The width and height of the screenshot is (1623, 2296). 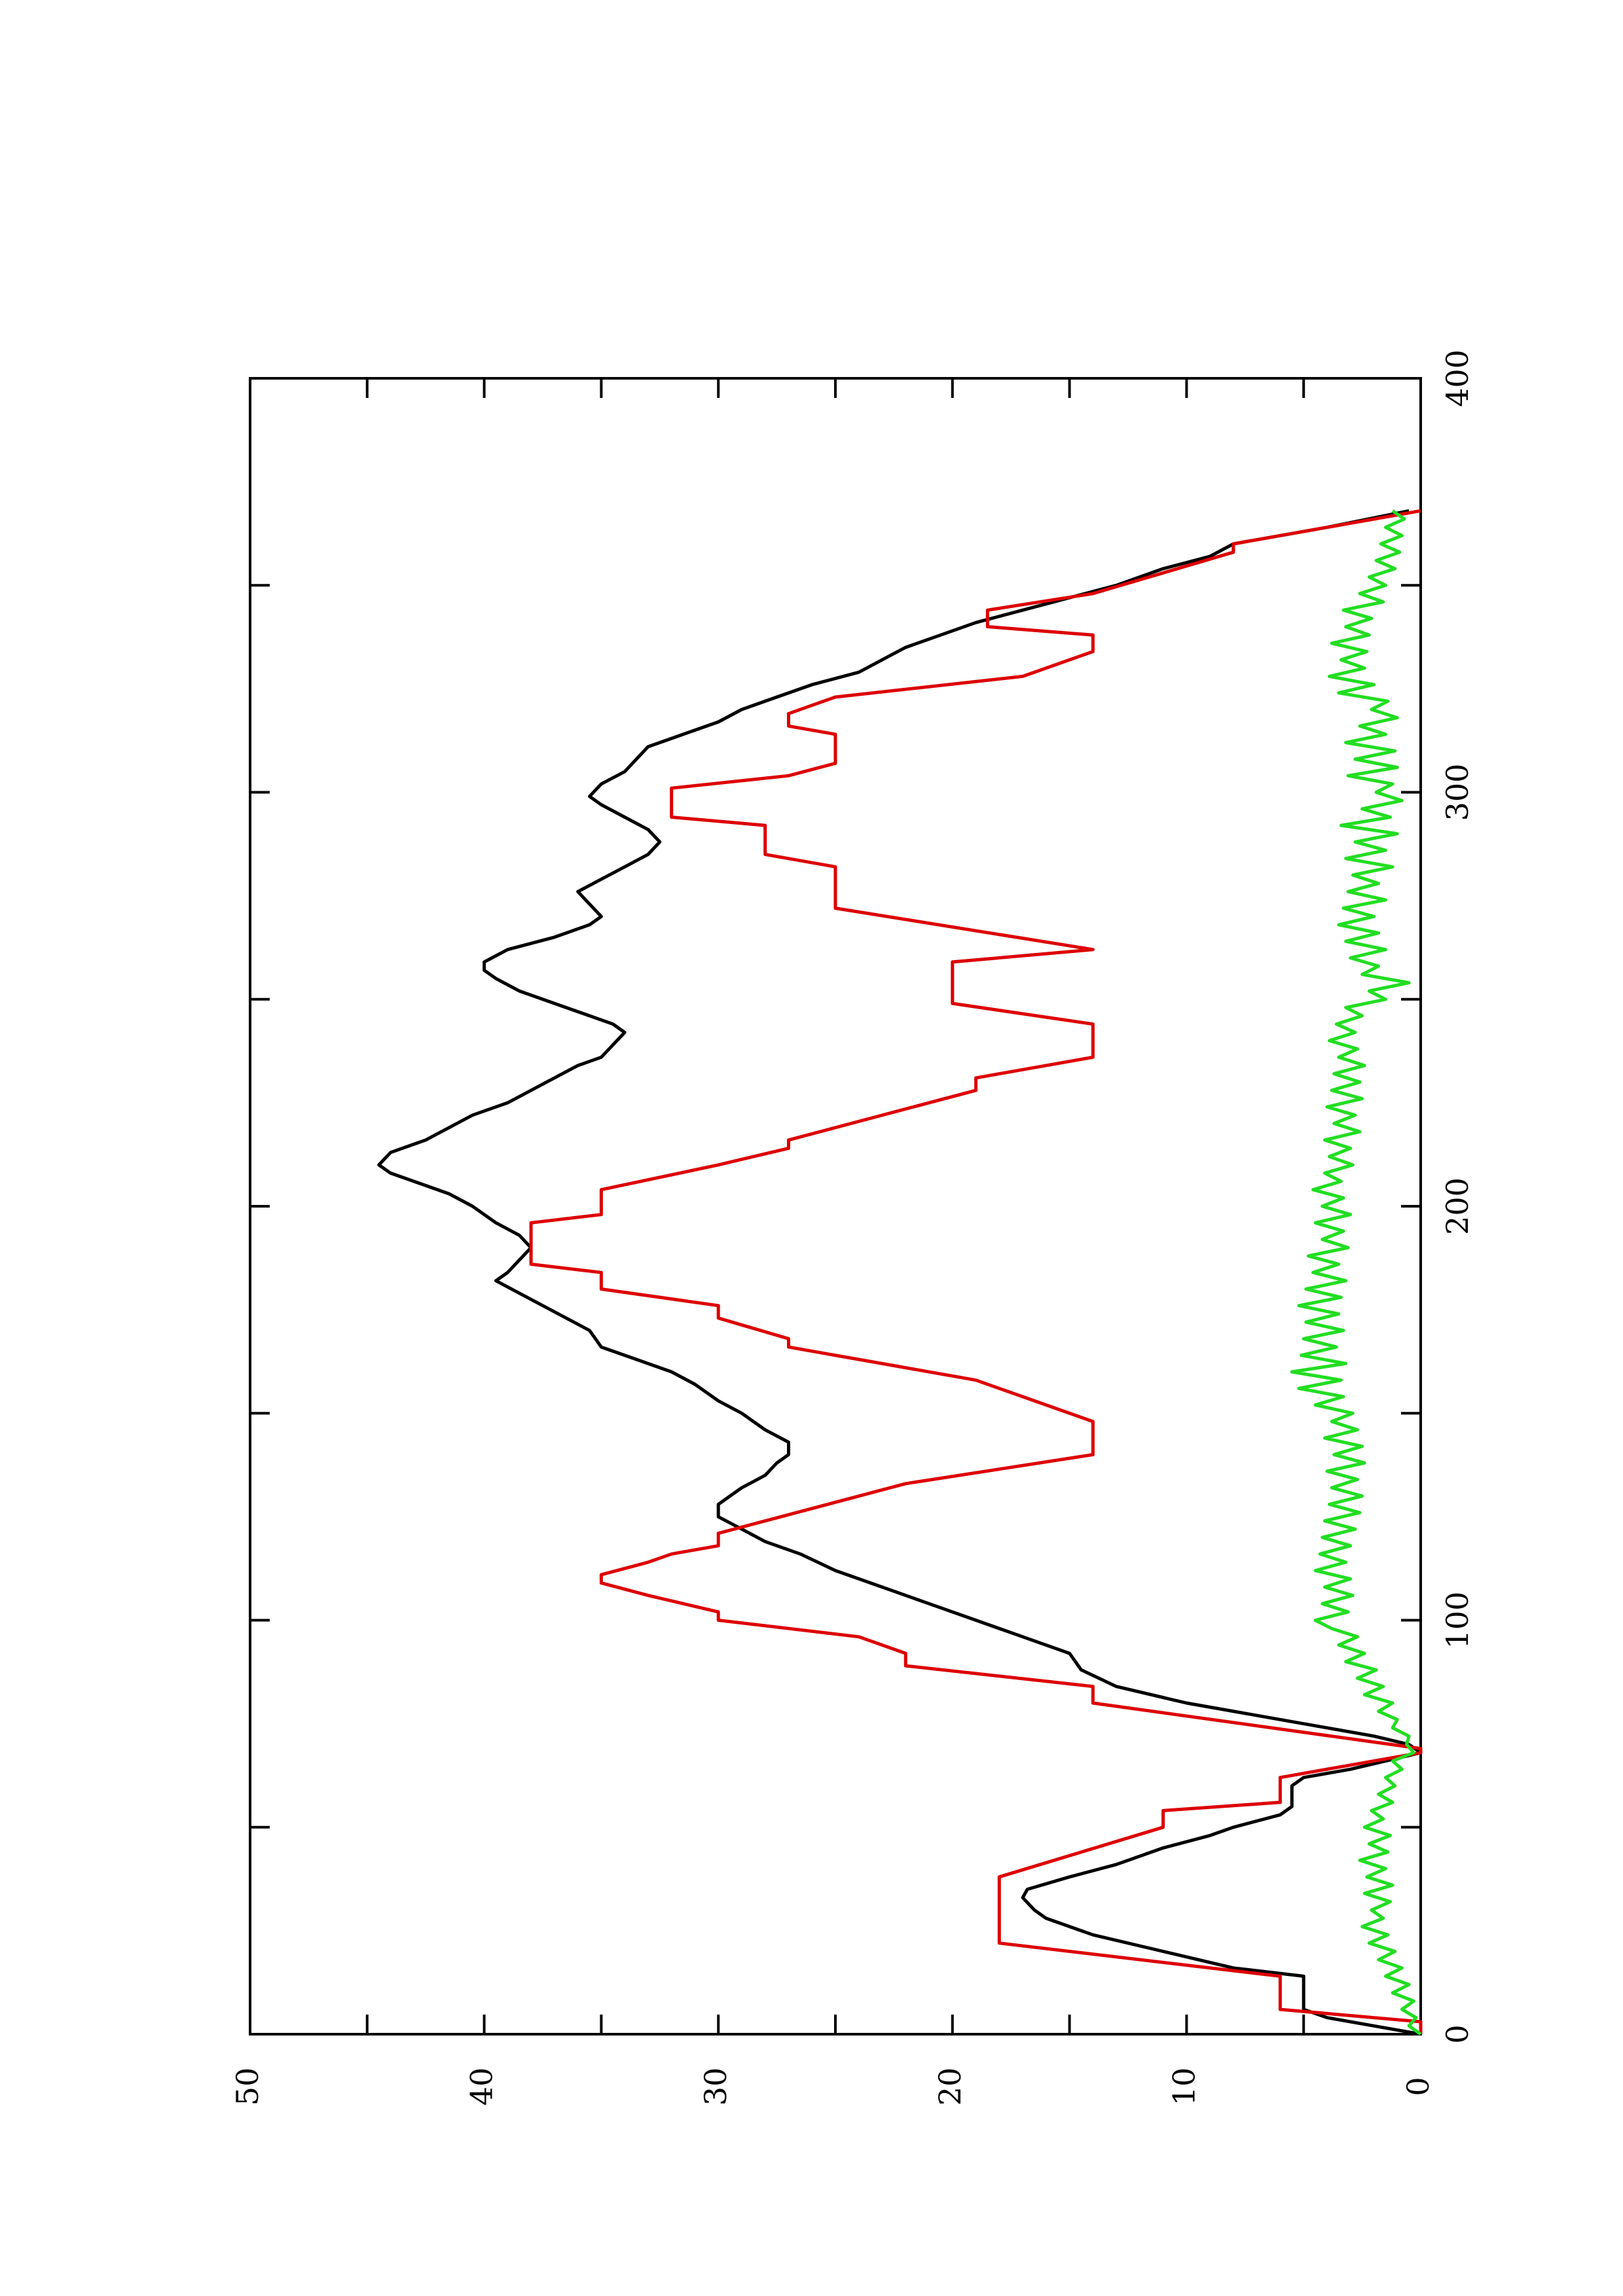 I want to click on y-tick-label: 30, so click(x=715, y=2087).